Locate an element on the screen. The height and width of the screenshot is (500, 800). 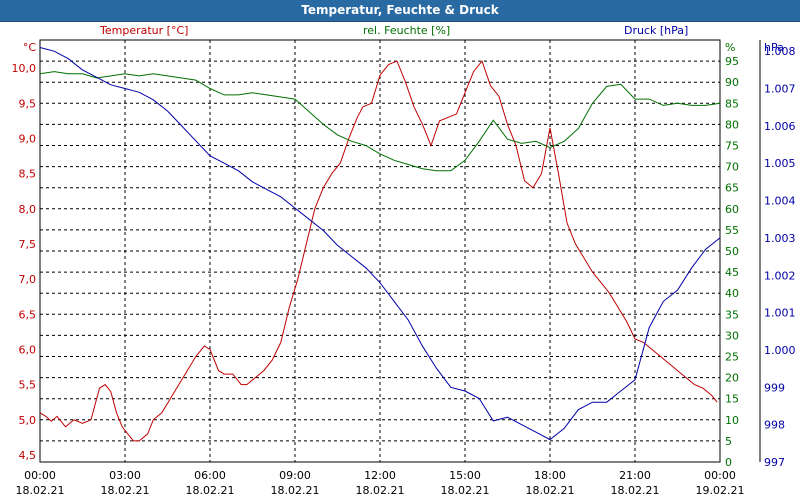
pressure-tick-label: 1.004 is located at coordinates (780, 201).